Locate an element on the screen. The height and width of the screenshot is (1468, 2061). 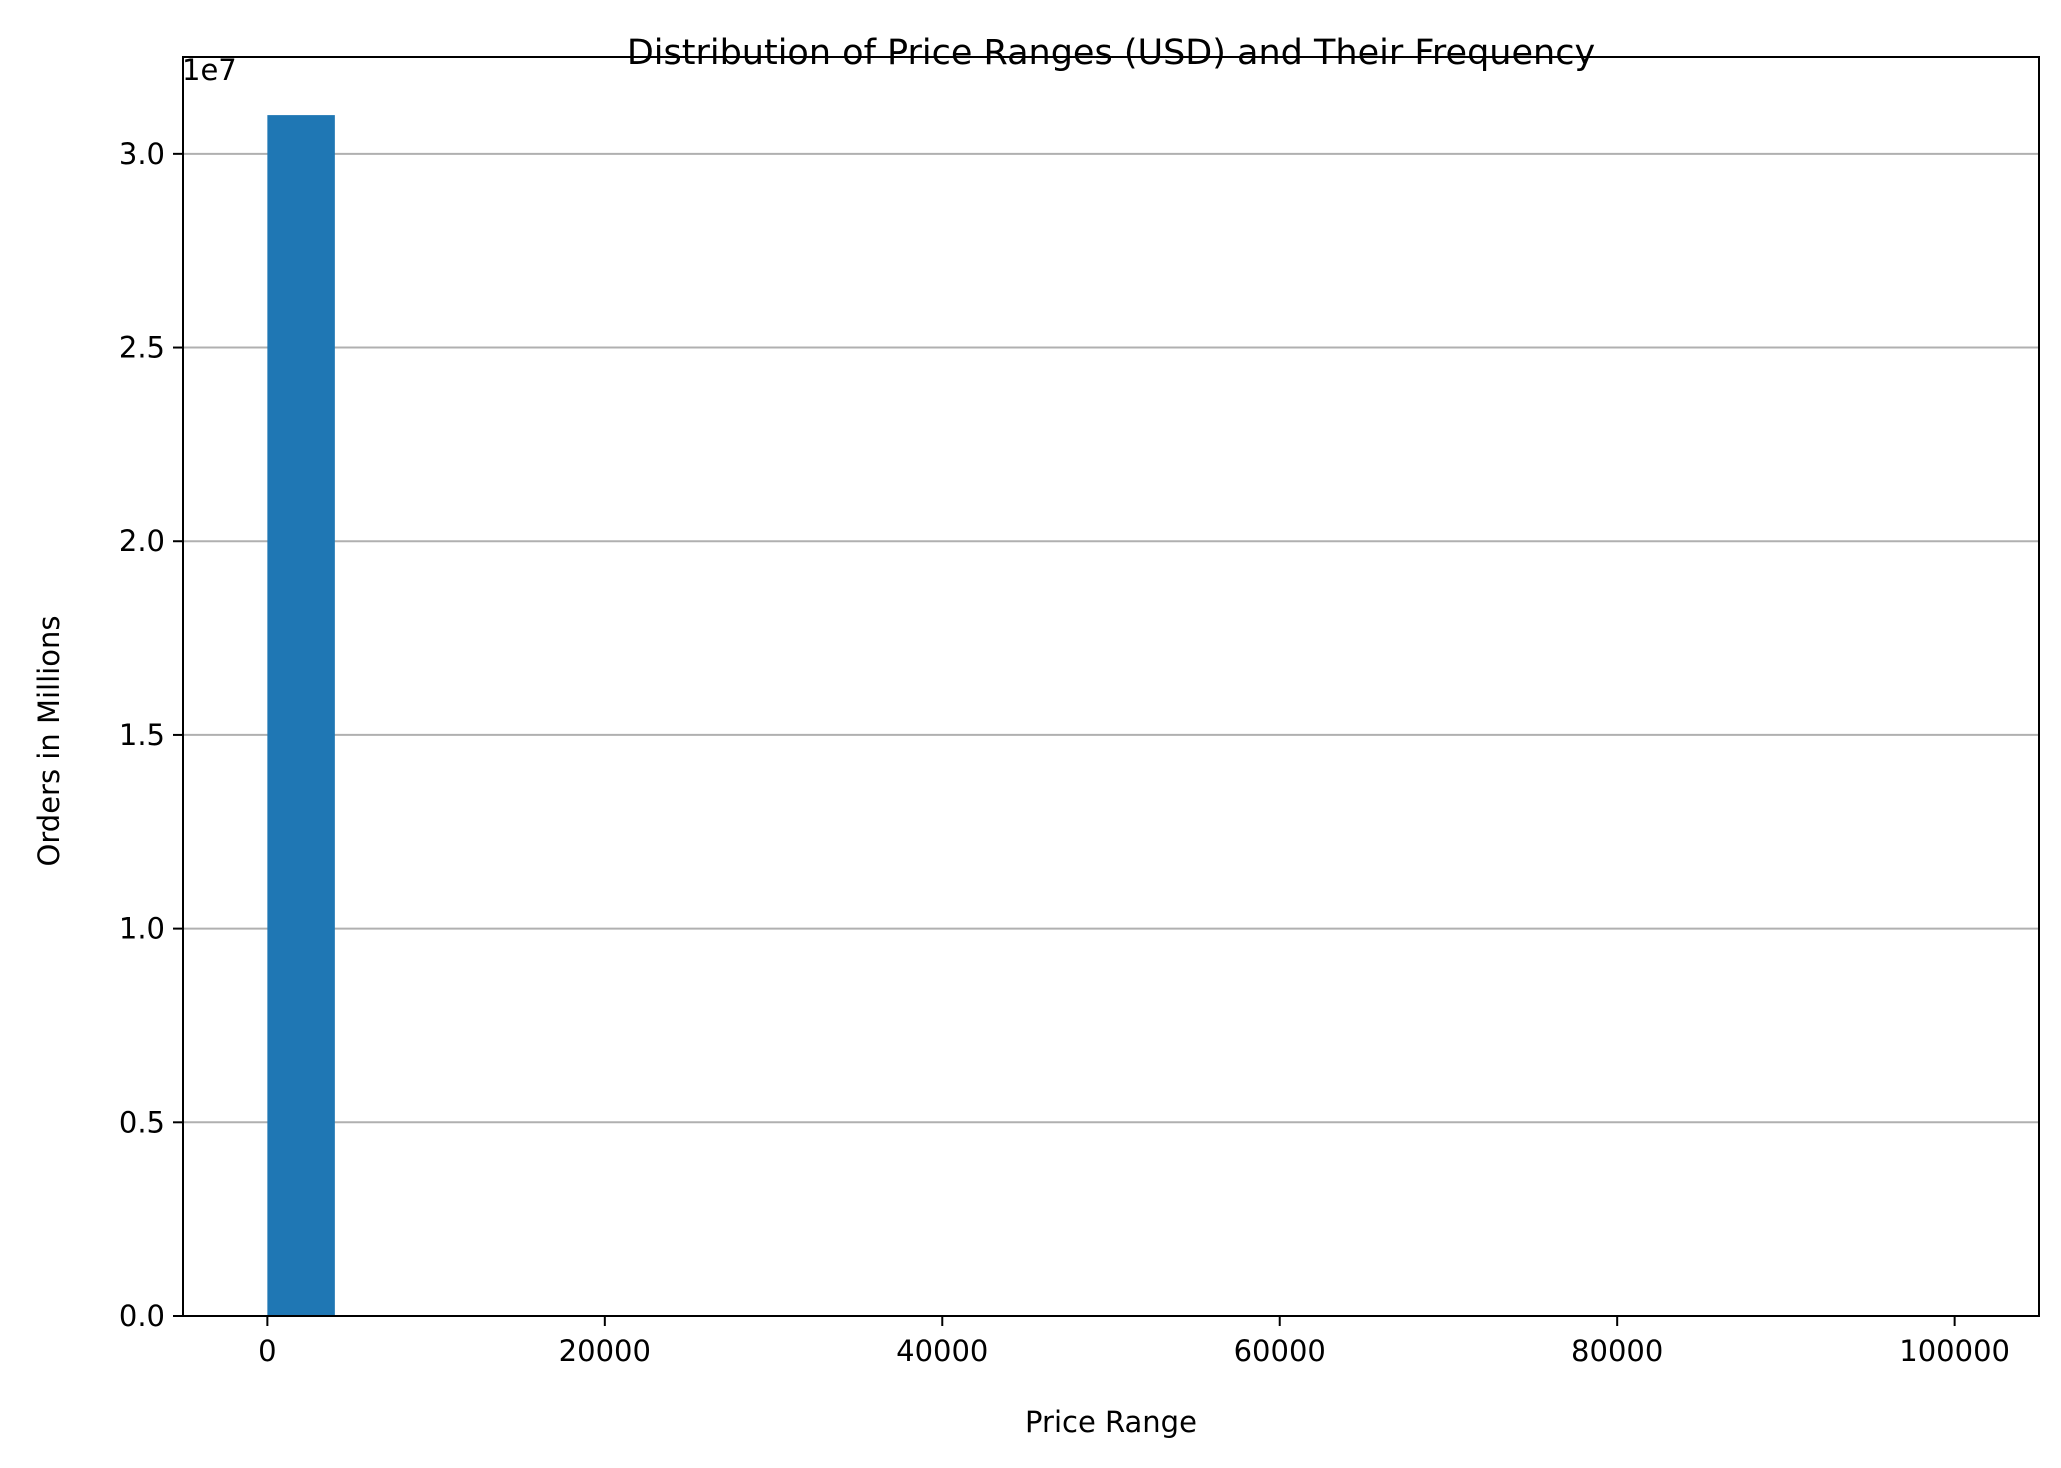
x-tick-label-2: 40000 is located at coordinates (942, 1351).